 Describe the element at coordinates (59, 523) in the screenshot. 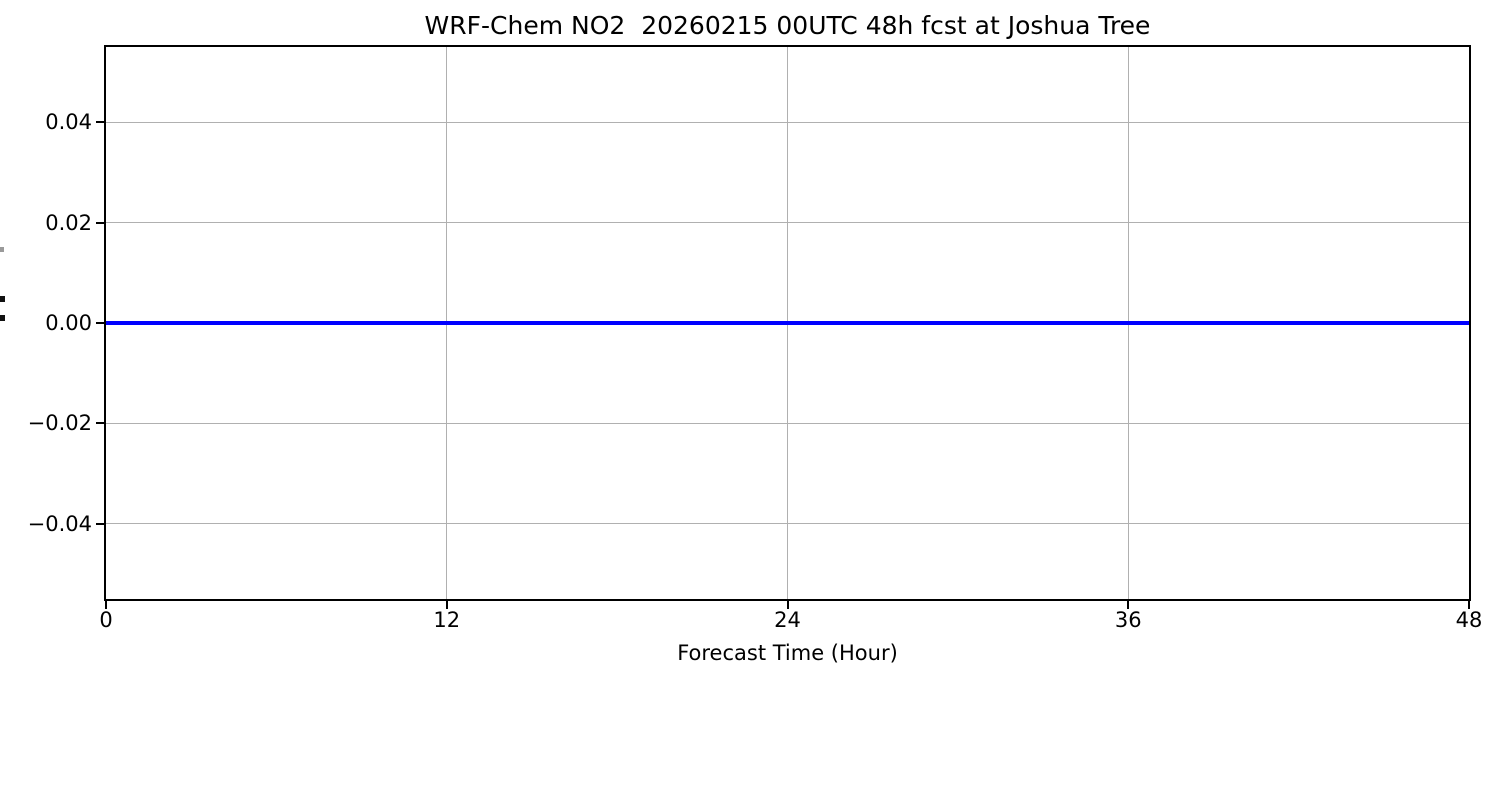

I see `y-tick-label: −0.04` at that location.